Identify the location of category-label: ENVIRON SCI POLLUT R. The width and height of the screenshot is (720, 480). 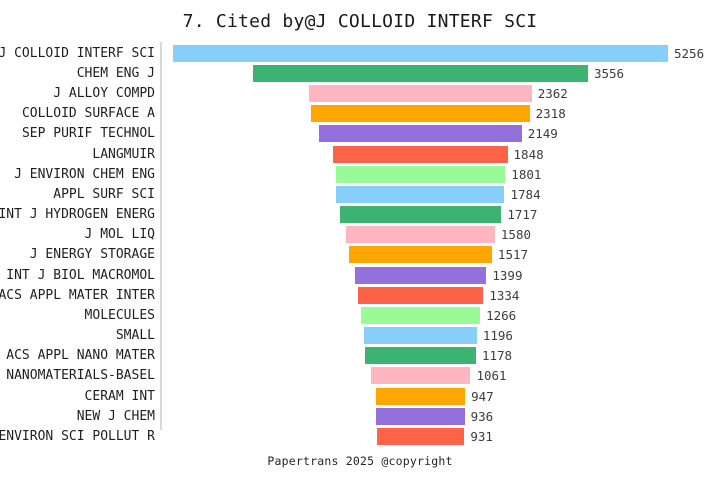
(77, 436).